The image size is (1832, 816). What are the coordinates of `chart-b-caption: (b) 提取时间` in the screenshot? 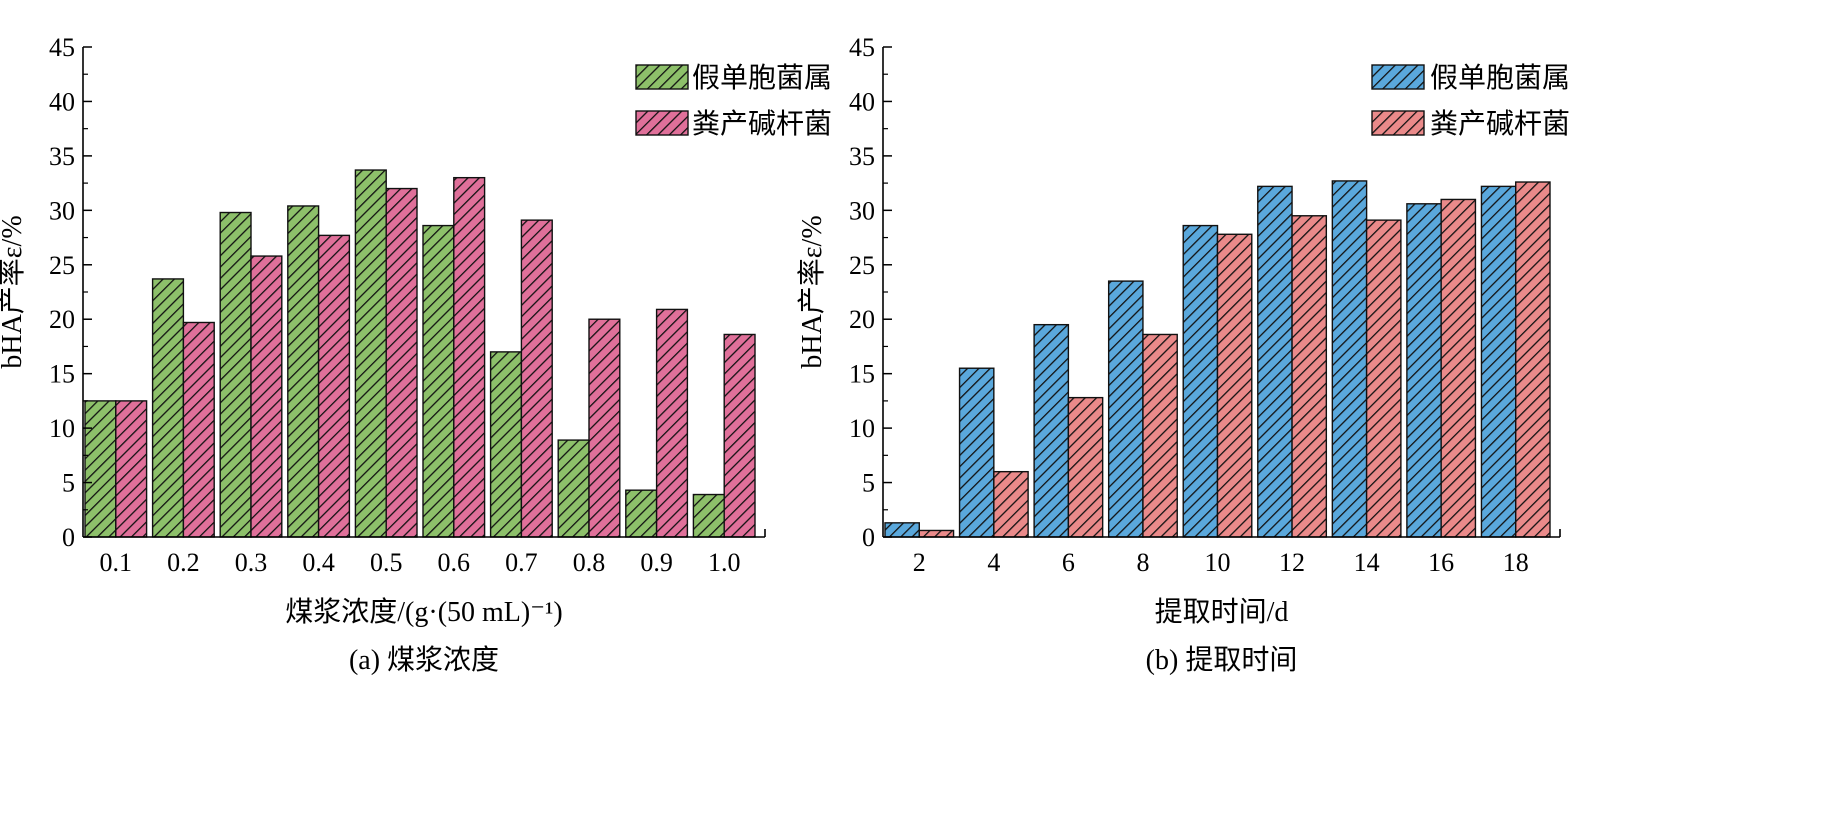 It's located at (1222, 660).